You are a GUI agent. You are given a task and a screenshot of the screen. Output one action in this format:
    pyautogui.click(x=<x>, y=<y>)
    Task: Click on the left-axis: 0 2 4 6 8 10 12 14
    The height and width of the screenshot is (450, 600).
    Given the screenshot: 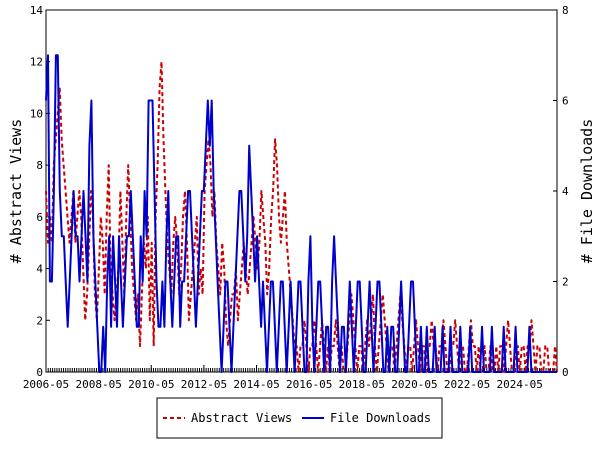 What is the action you would take?
    pyautogui.click(x=40, y=191)
    